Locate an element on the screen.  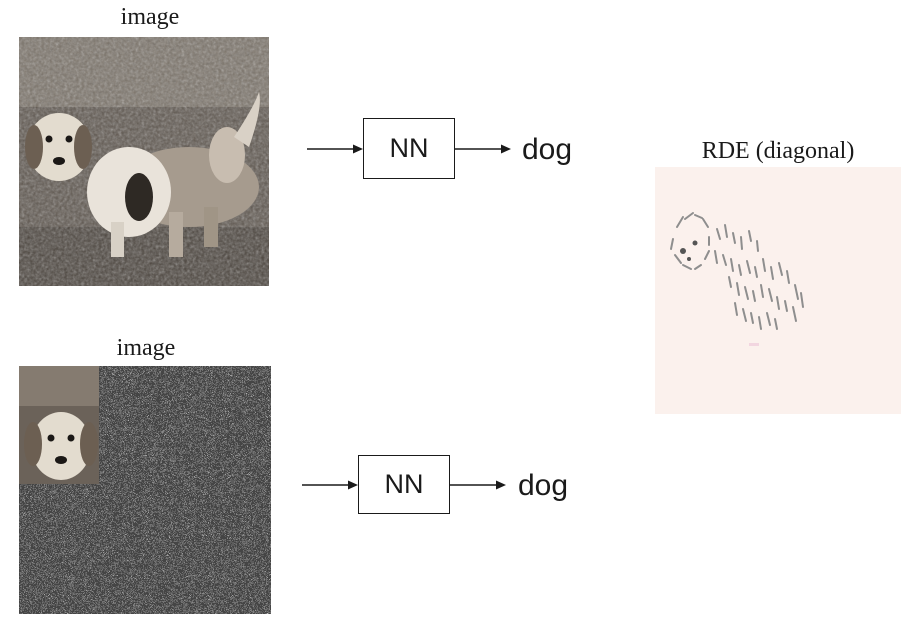
top-output-arrow is located at coordinates (483, 149).